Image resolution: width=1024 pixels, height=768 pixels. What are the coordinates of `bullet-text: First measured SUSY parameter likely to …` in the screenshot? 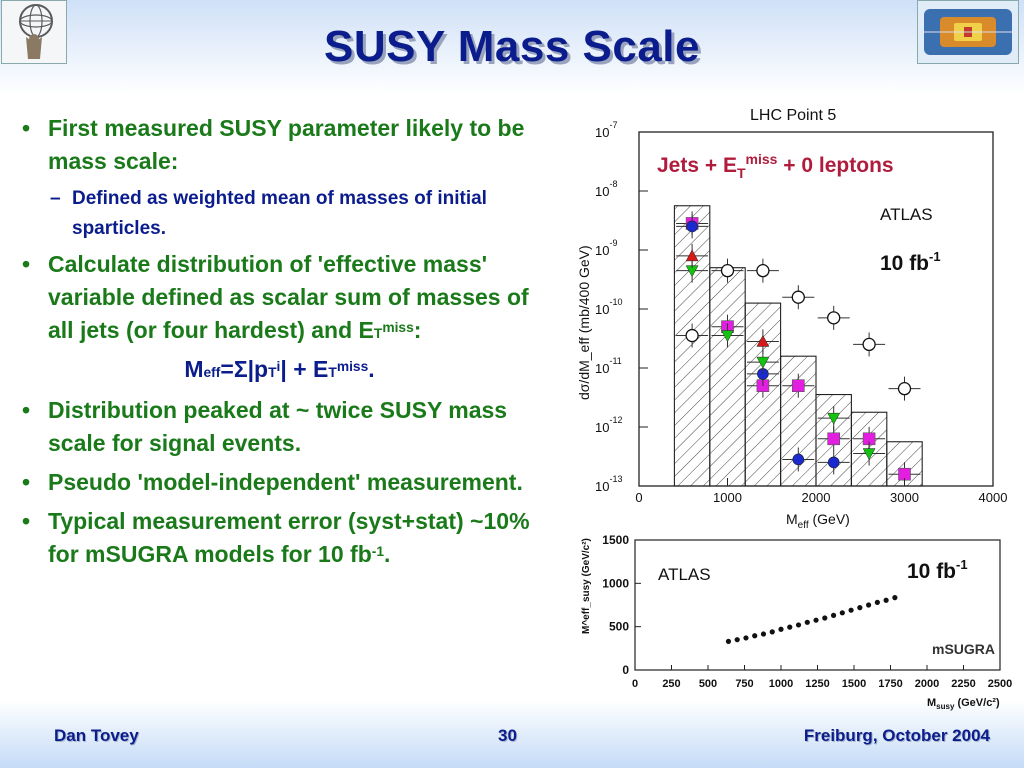 It's located at (286, 144).